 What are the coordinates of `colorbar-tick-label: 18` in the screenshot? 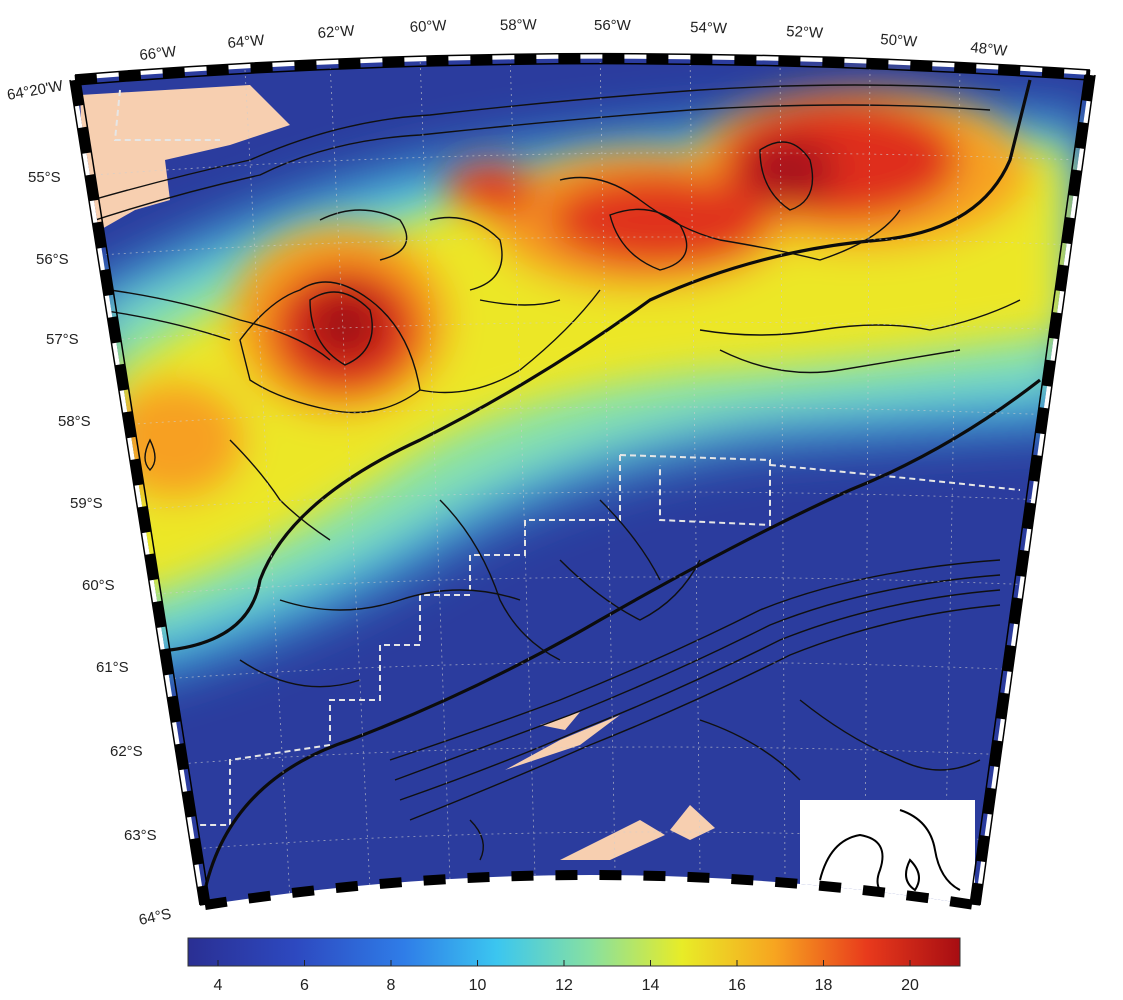 It's located at (824, 985).